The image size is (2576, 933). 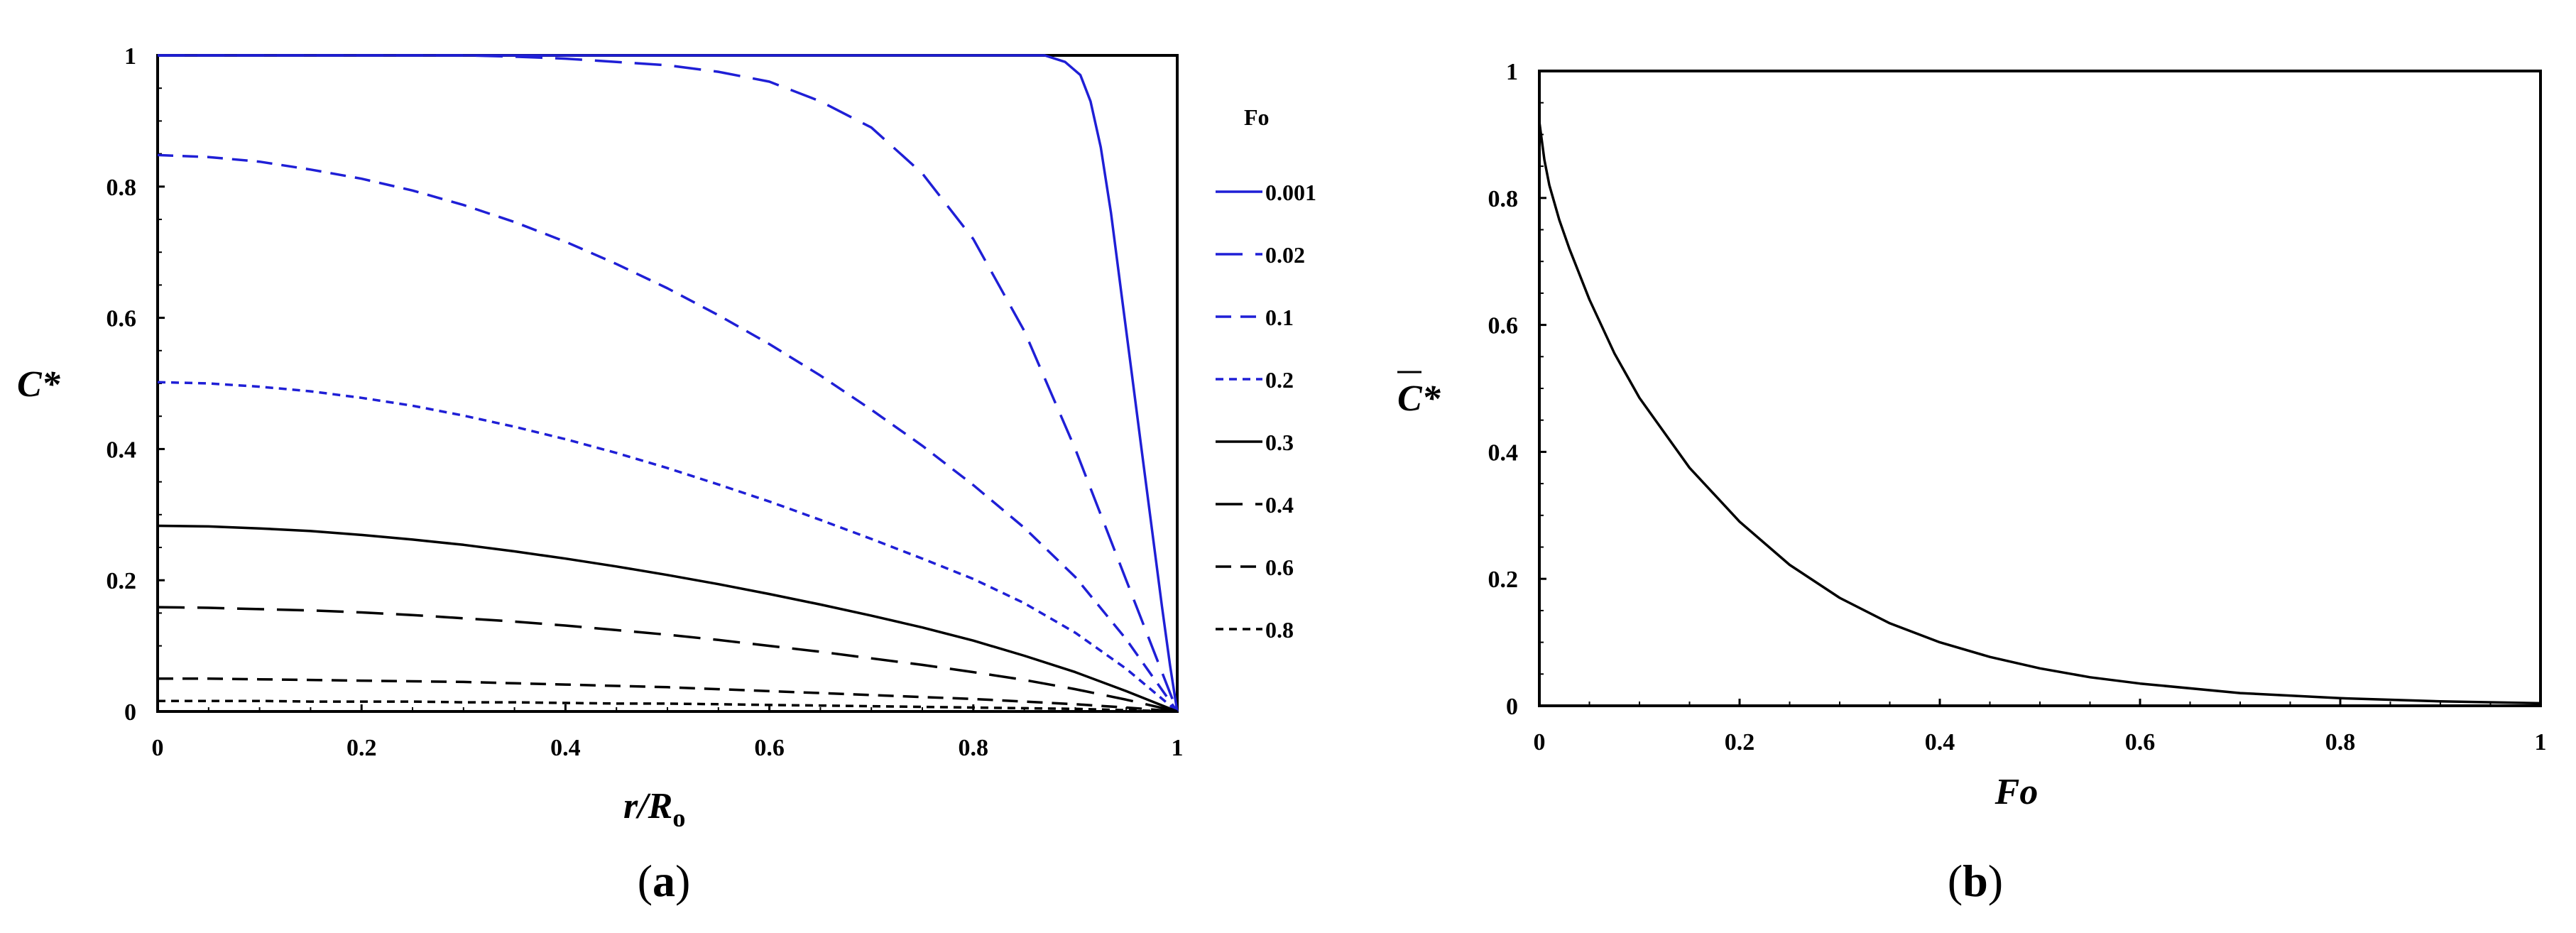 I want to click on panel-b-y-tick-label: 0.2, so click(x=1503, y=580).